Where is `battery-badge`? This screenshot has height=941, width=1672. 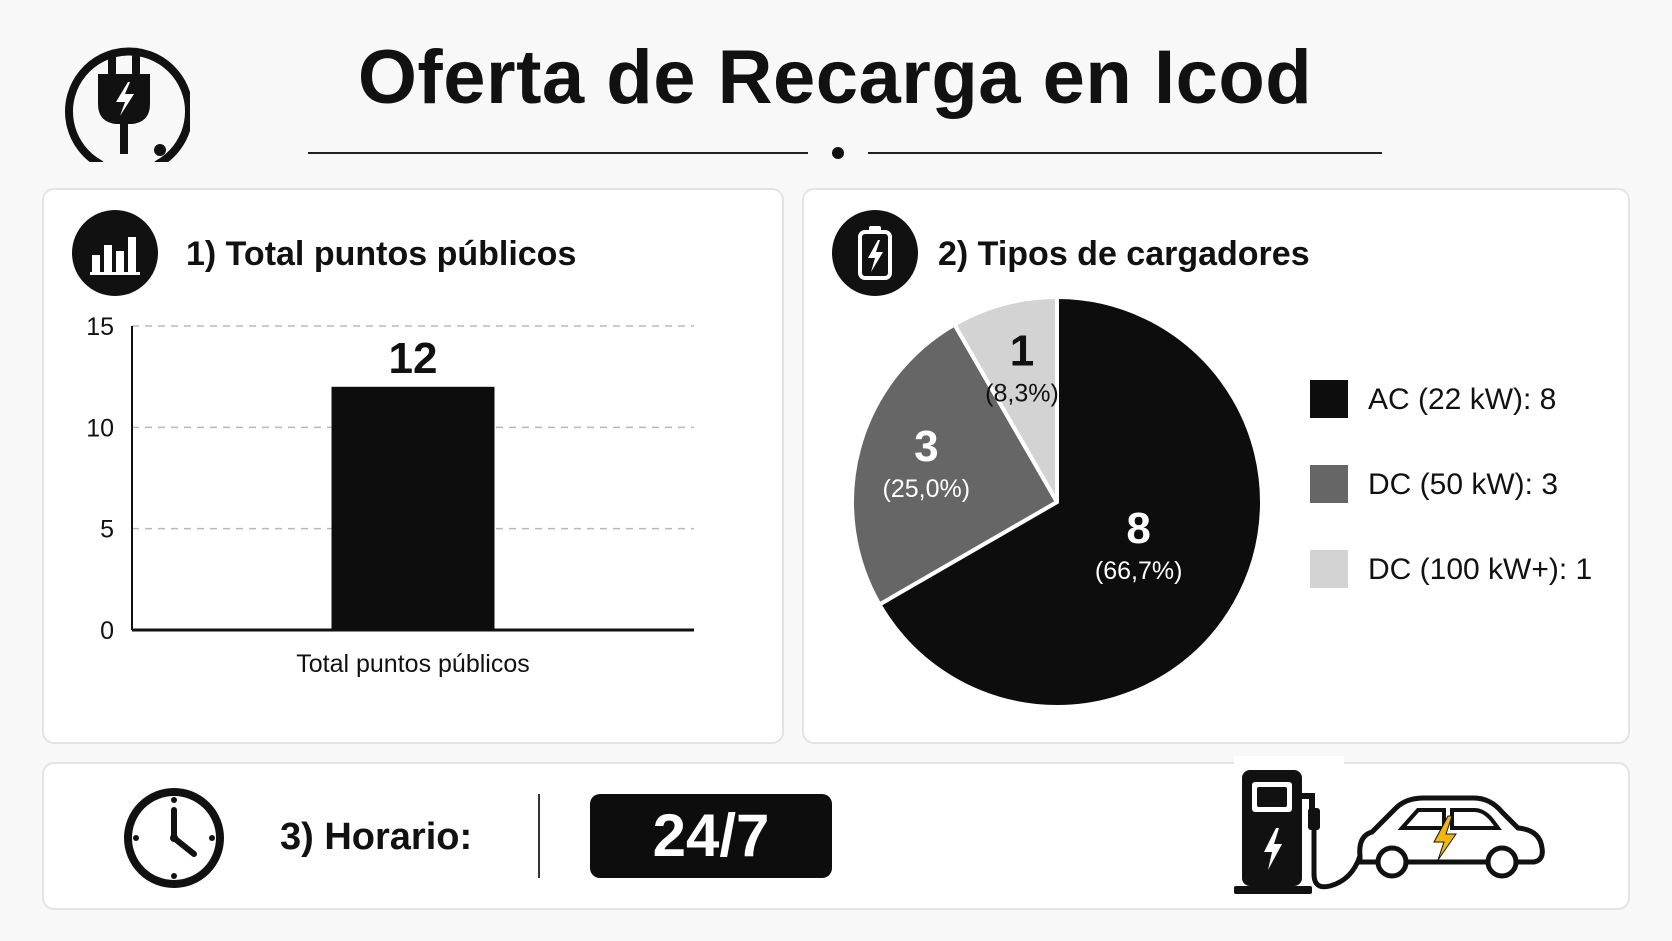 battery-badge is located at coordinates (875, 253).